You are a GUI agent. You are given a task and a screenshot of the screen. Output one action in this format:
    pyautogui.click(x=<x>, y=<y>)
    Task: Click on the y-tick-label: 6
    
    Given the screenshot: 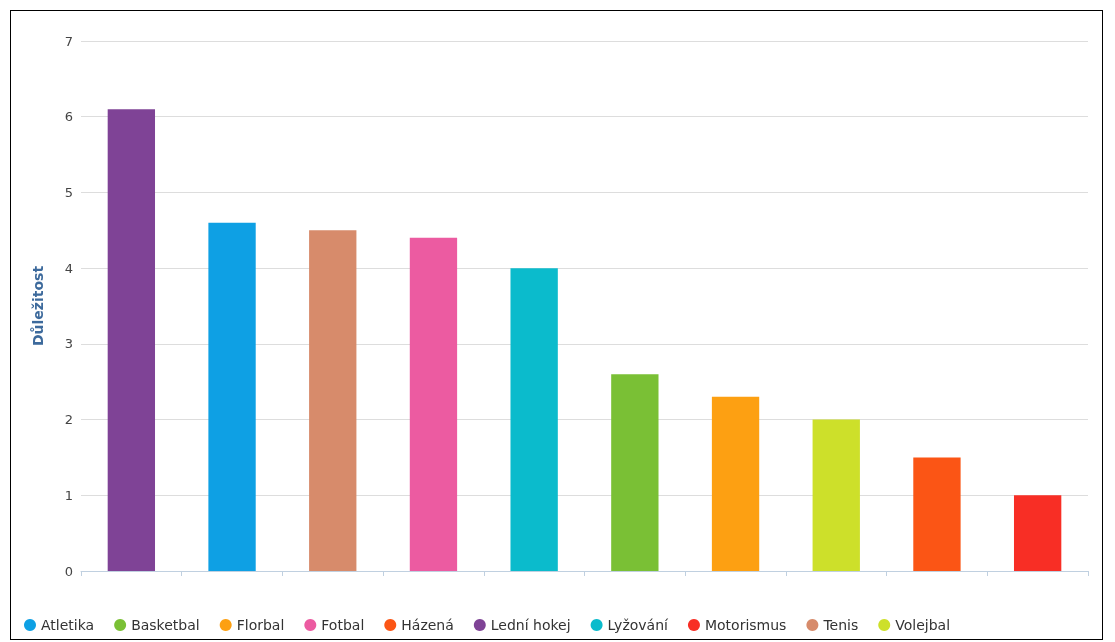 What is the action you would take?
    pyautogui.click(x=68, y=117)
    